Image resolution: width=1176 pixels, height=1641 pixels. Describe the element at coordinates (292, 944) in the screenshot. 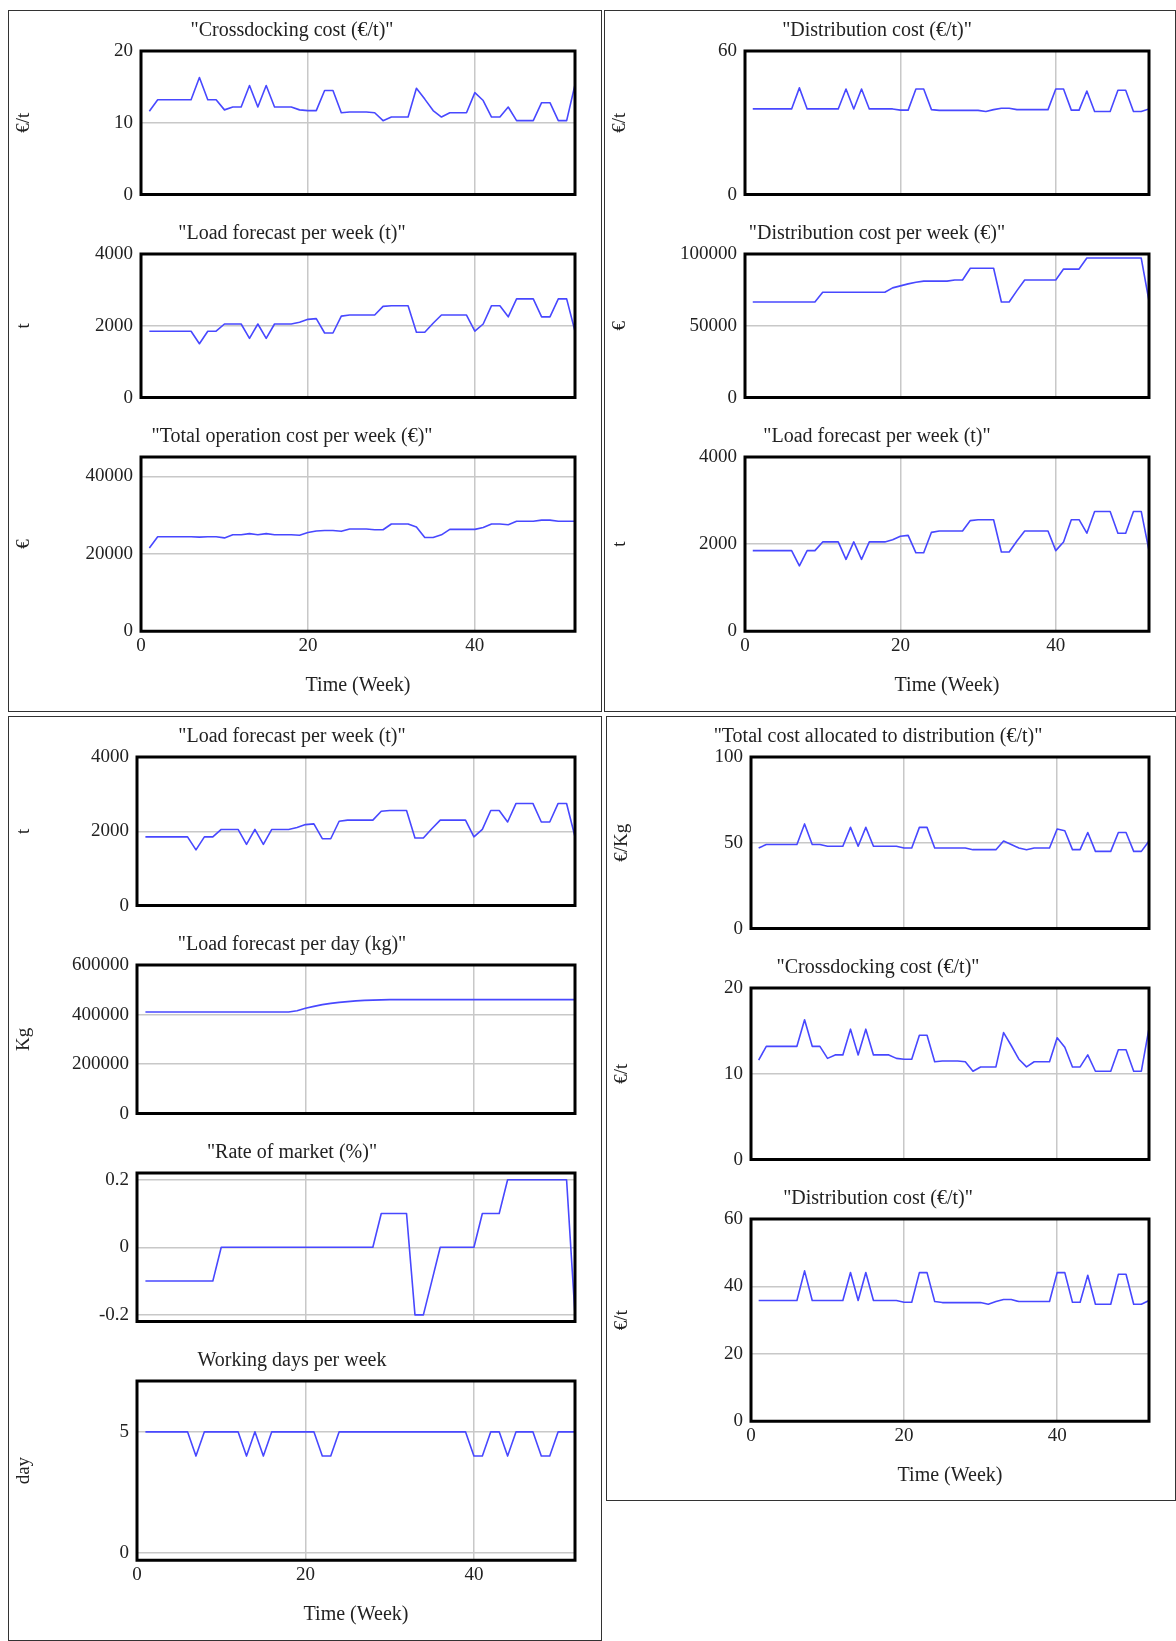

I see `chart-title: "Load forecast per day (kg)"` at that location.